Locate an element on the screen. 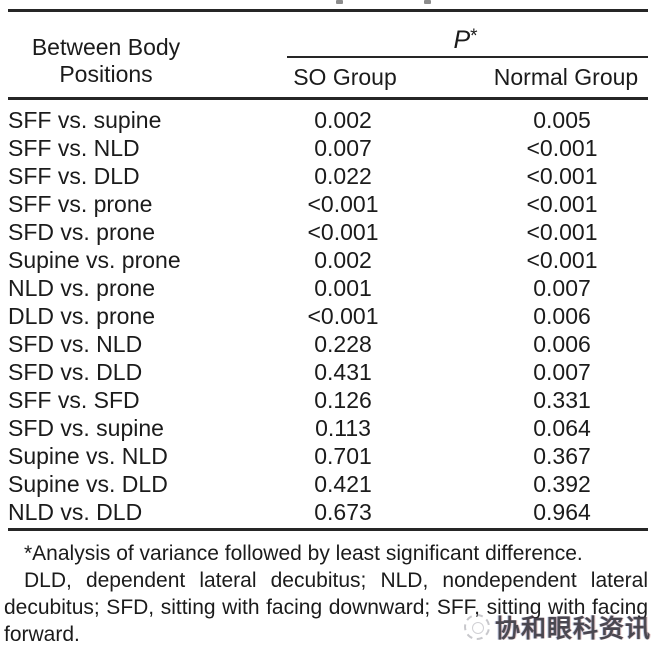 The height and width of the screenshot is (646, 652). table-row: Supine vs. DLD 0.421 0.392 is located at coordinates (326, 484).